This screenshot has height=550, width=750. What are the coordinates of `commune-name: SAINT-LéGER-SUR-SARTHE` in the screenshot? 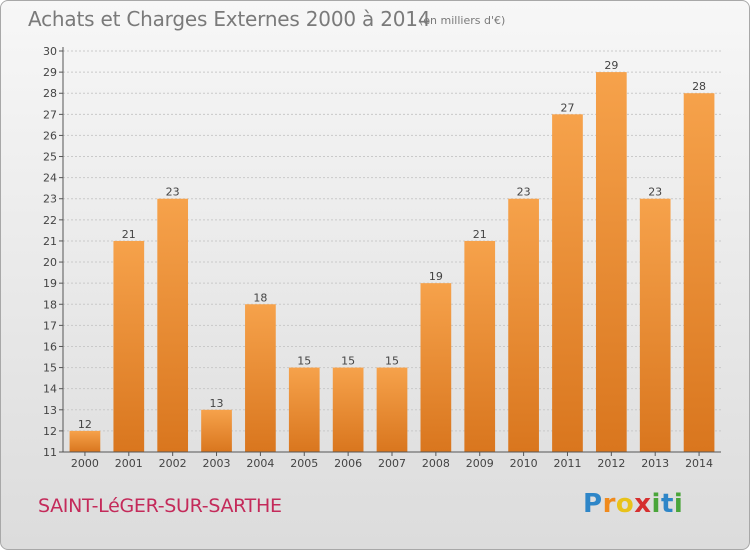 It's located at (160, 506).